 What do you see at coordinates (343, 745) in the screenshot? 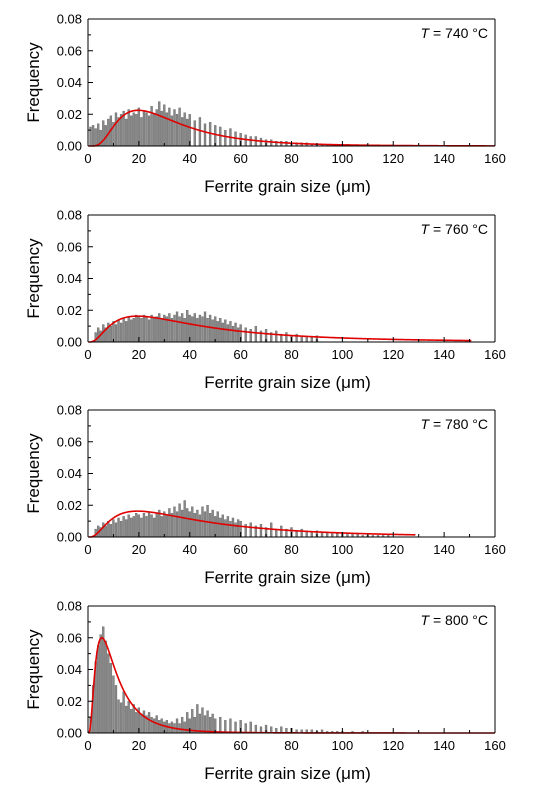
I see `x-tick-label: 100` at bounding box center [343, 745].